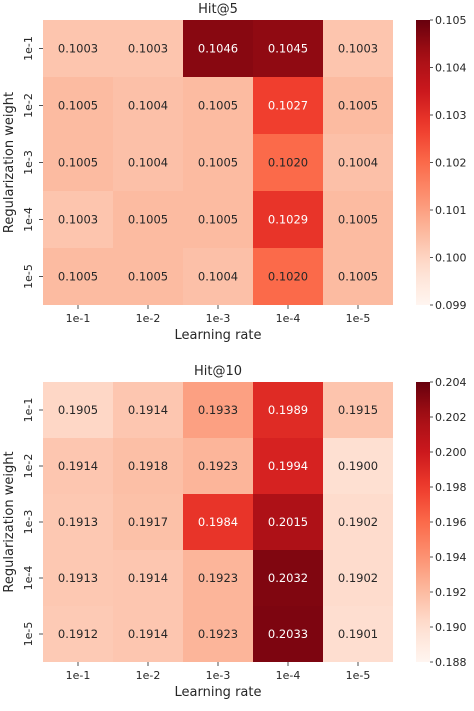  I want to click on cell-label: 0.1027, so click(288, 106).